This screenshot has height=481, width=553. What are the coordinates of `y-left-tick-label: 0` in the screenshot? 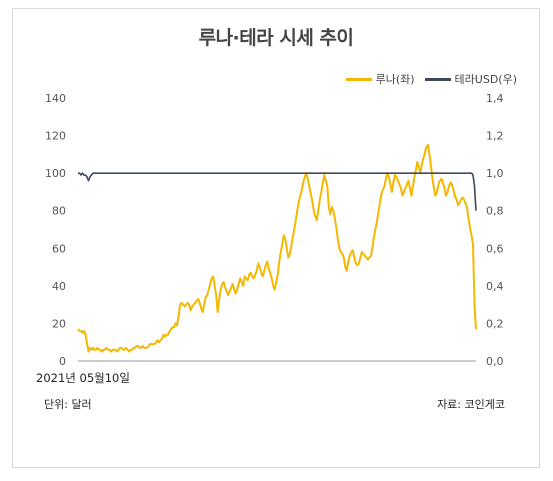 It's located at (62, 361).